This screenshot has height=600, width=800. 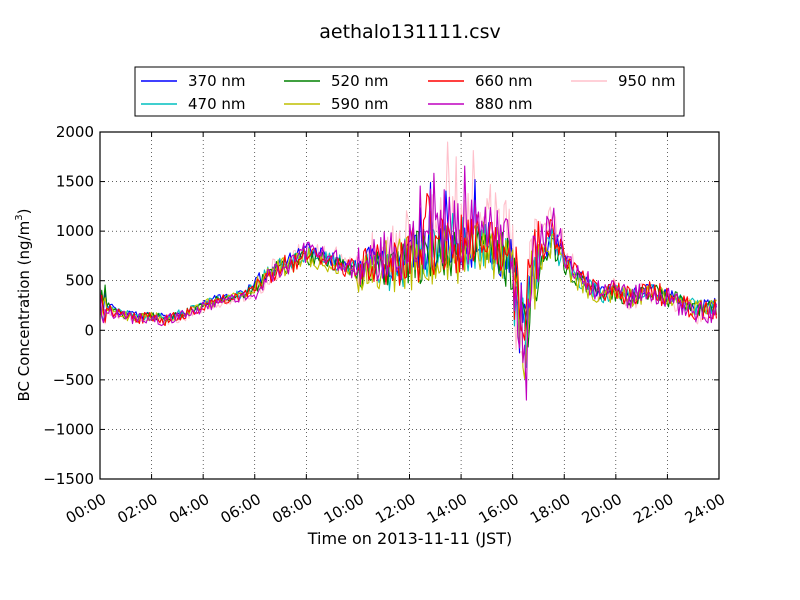 I want to click on y-tick-labels: −1500 −1000 −500 0 500 1000 1500 2000, so click(x=68, y=305).